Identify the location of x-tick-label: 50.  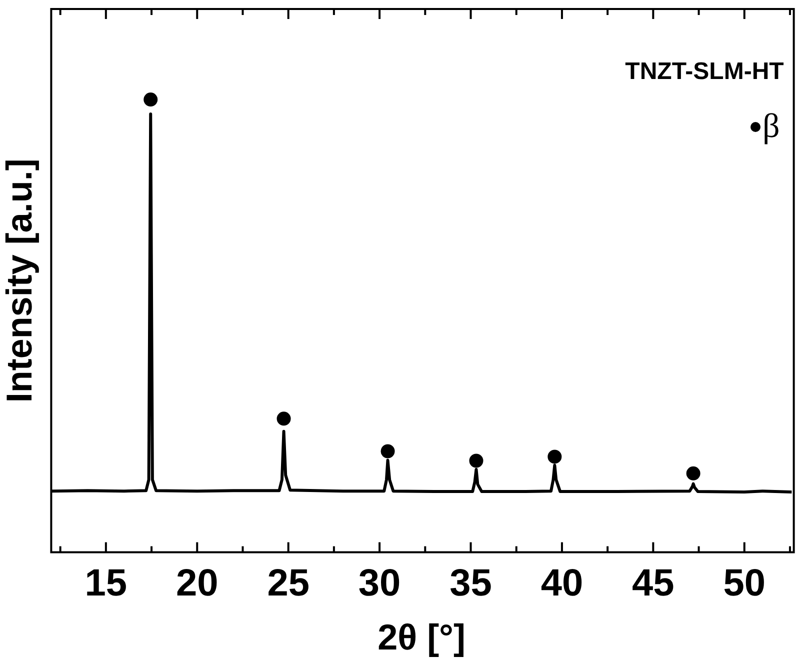
(744, 583).